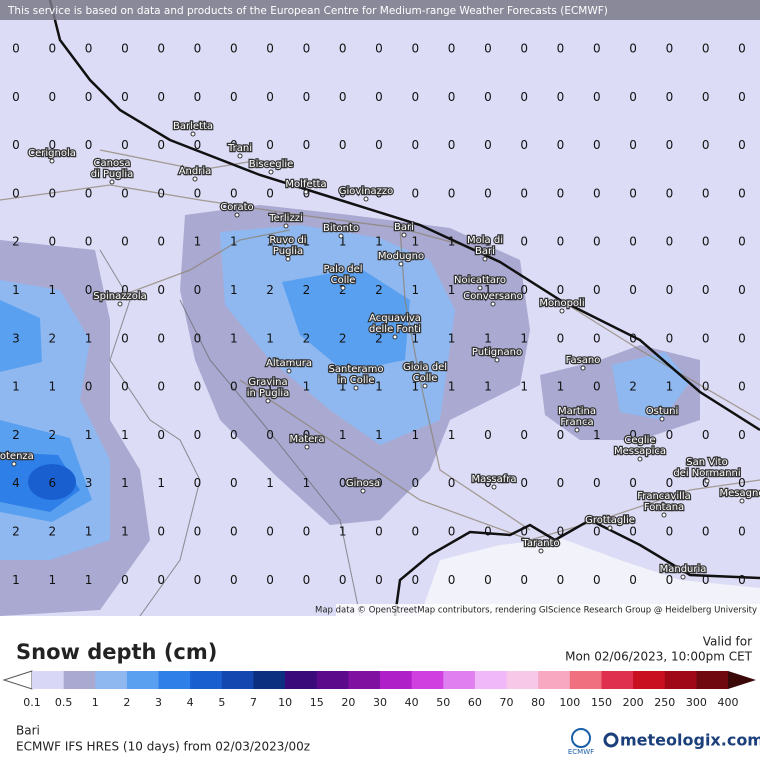 Image resolution: width=760 pixels, height=764 pixels. I want to click on sea, so click(590, 577).